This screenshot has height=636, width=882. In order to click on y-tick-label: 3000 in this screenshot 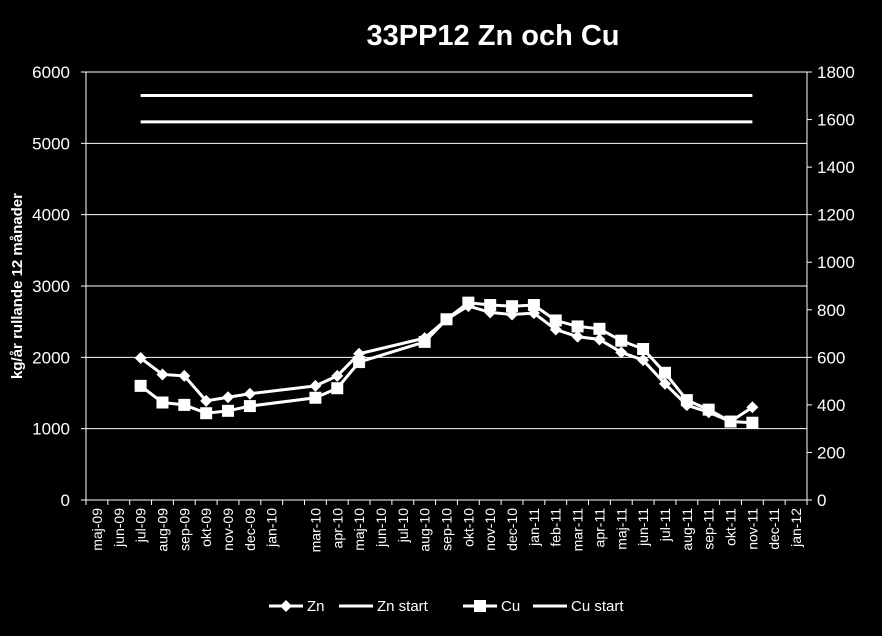, I will do `click(51, 286)`.